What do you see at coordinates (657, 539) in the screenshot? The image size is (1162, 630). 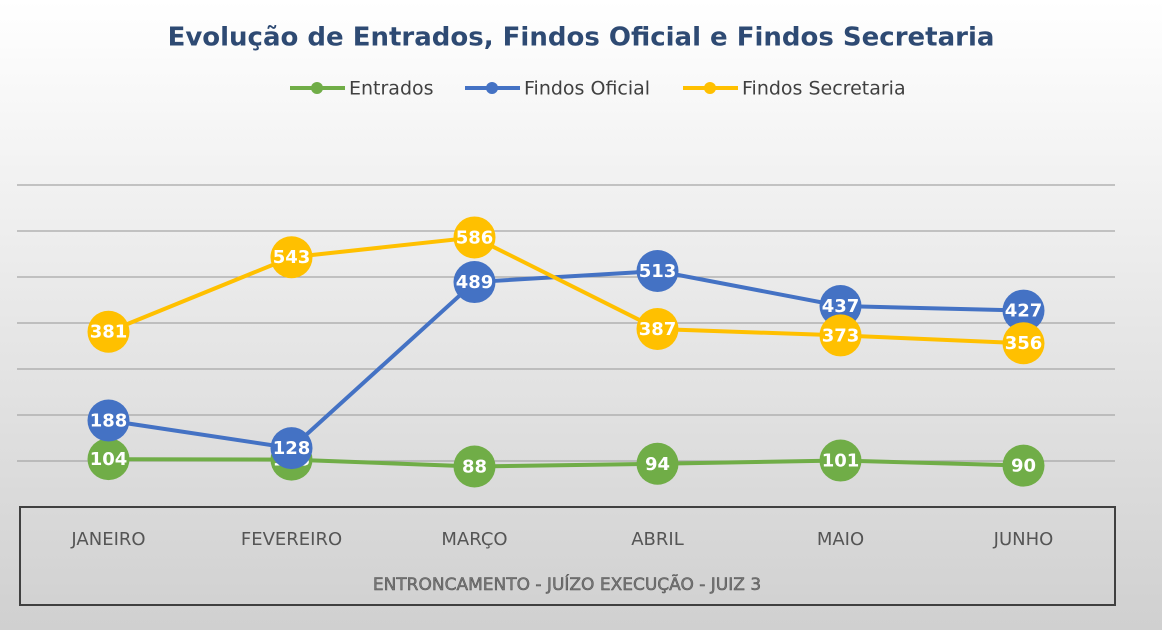 I see `x-tick-label: ABRIL` at bounding box center [657, 539].